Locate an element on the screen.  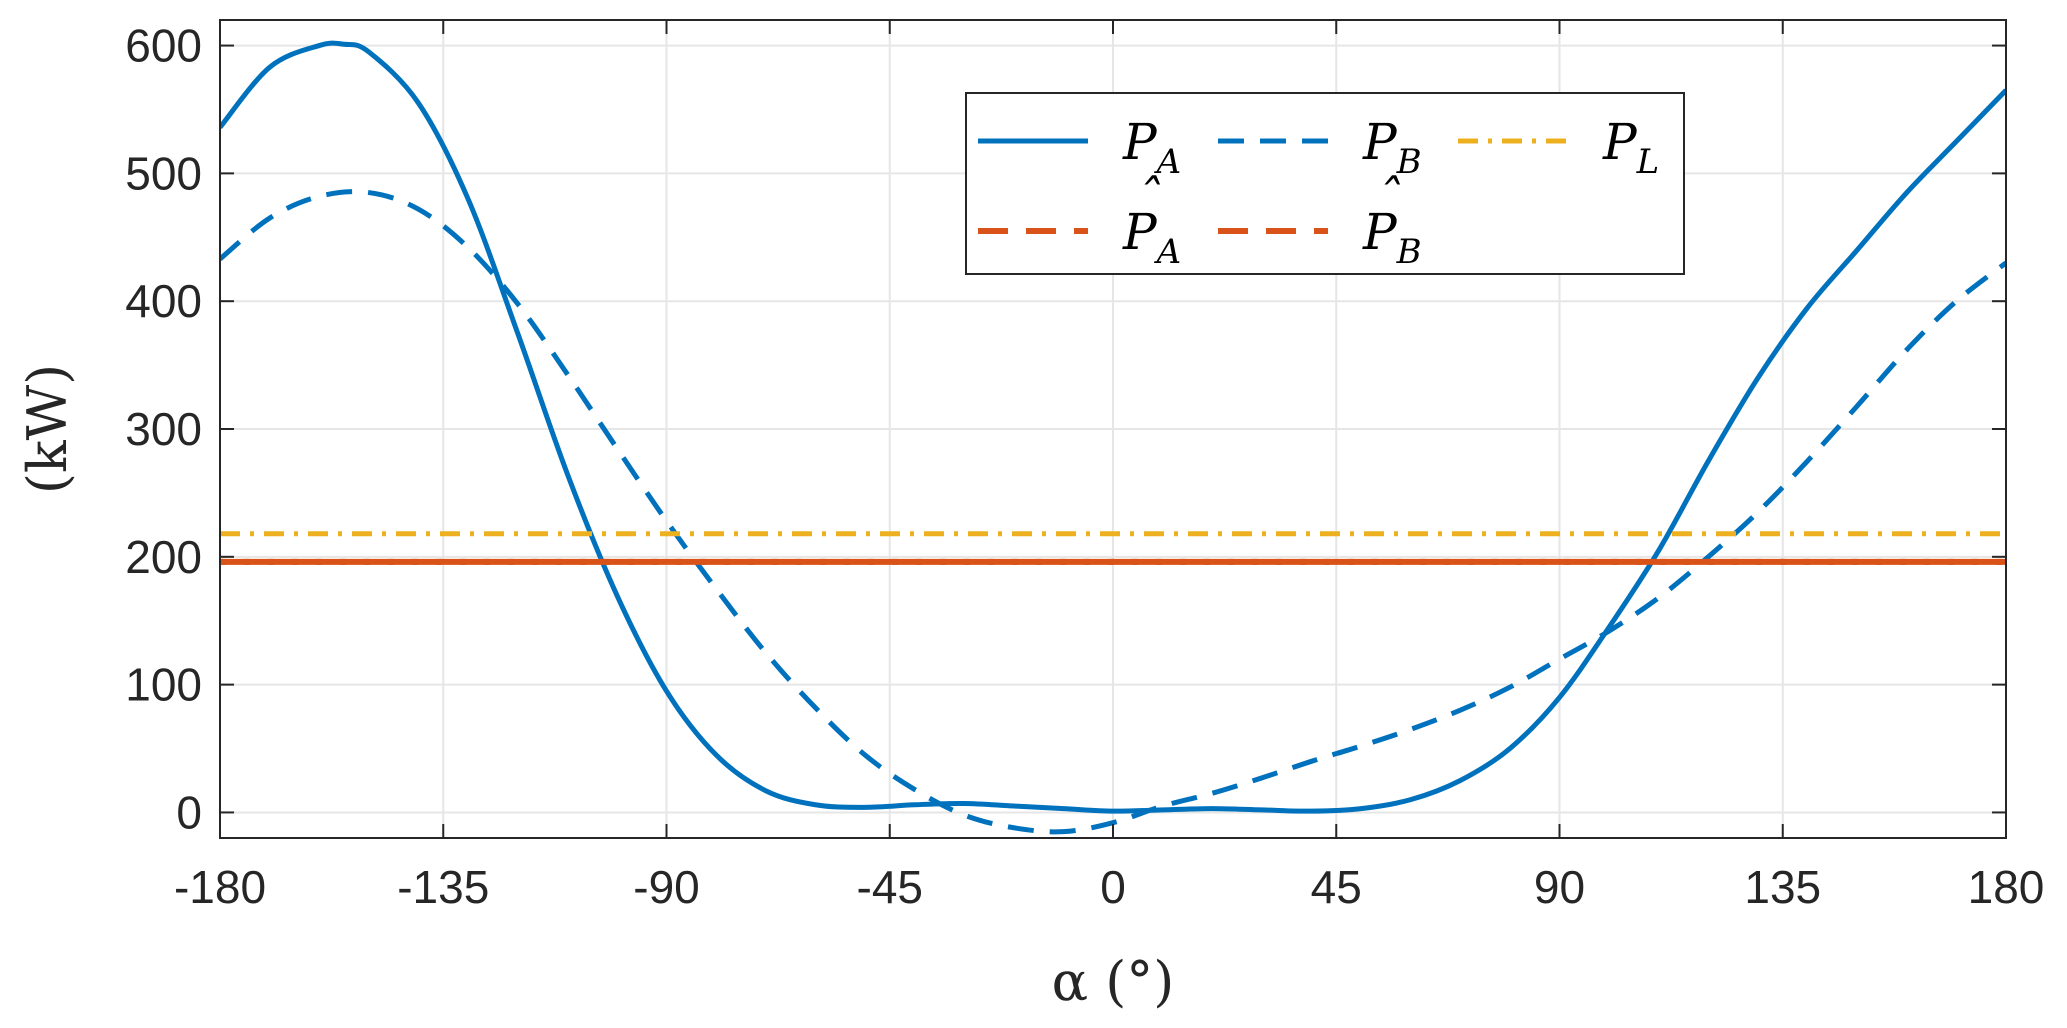
x-tick-label: 180 is located at coordinates (2006, 887).